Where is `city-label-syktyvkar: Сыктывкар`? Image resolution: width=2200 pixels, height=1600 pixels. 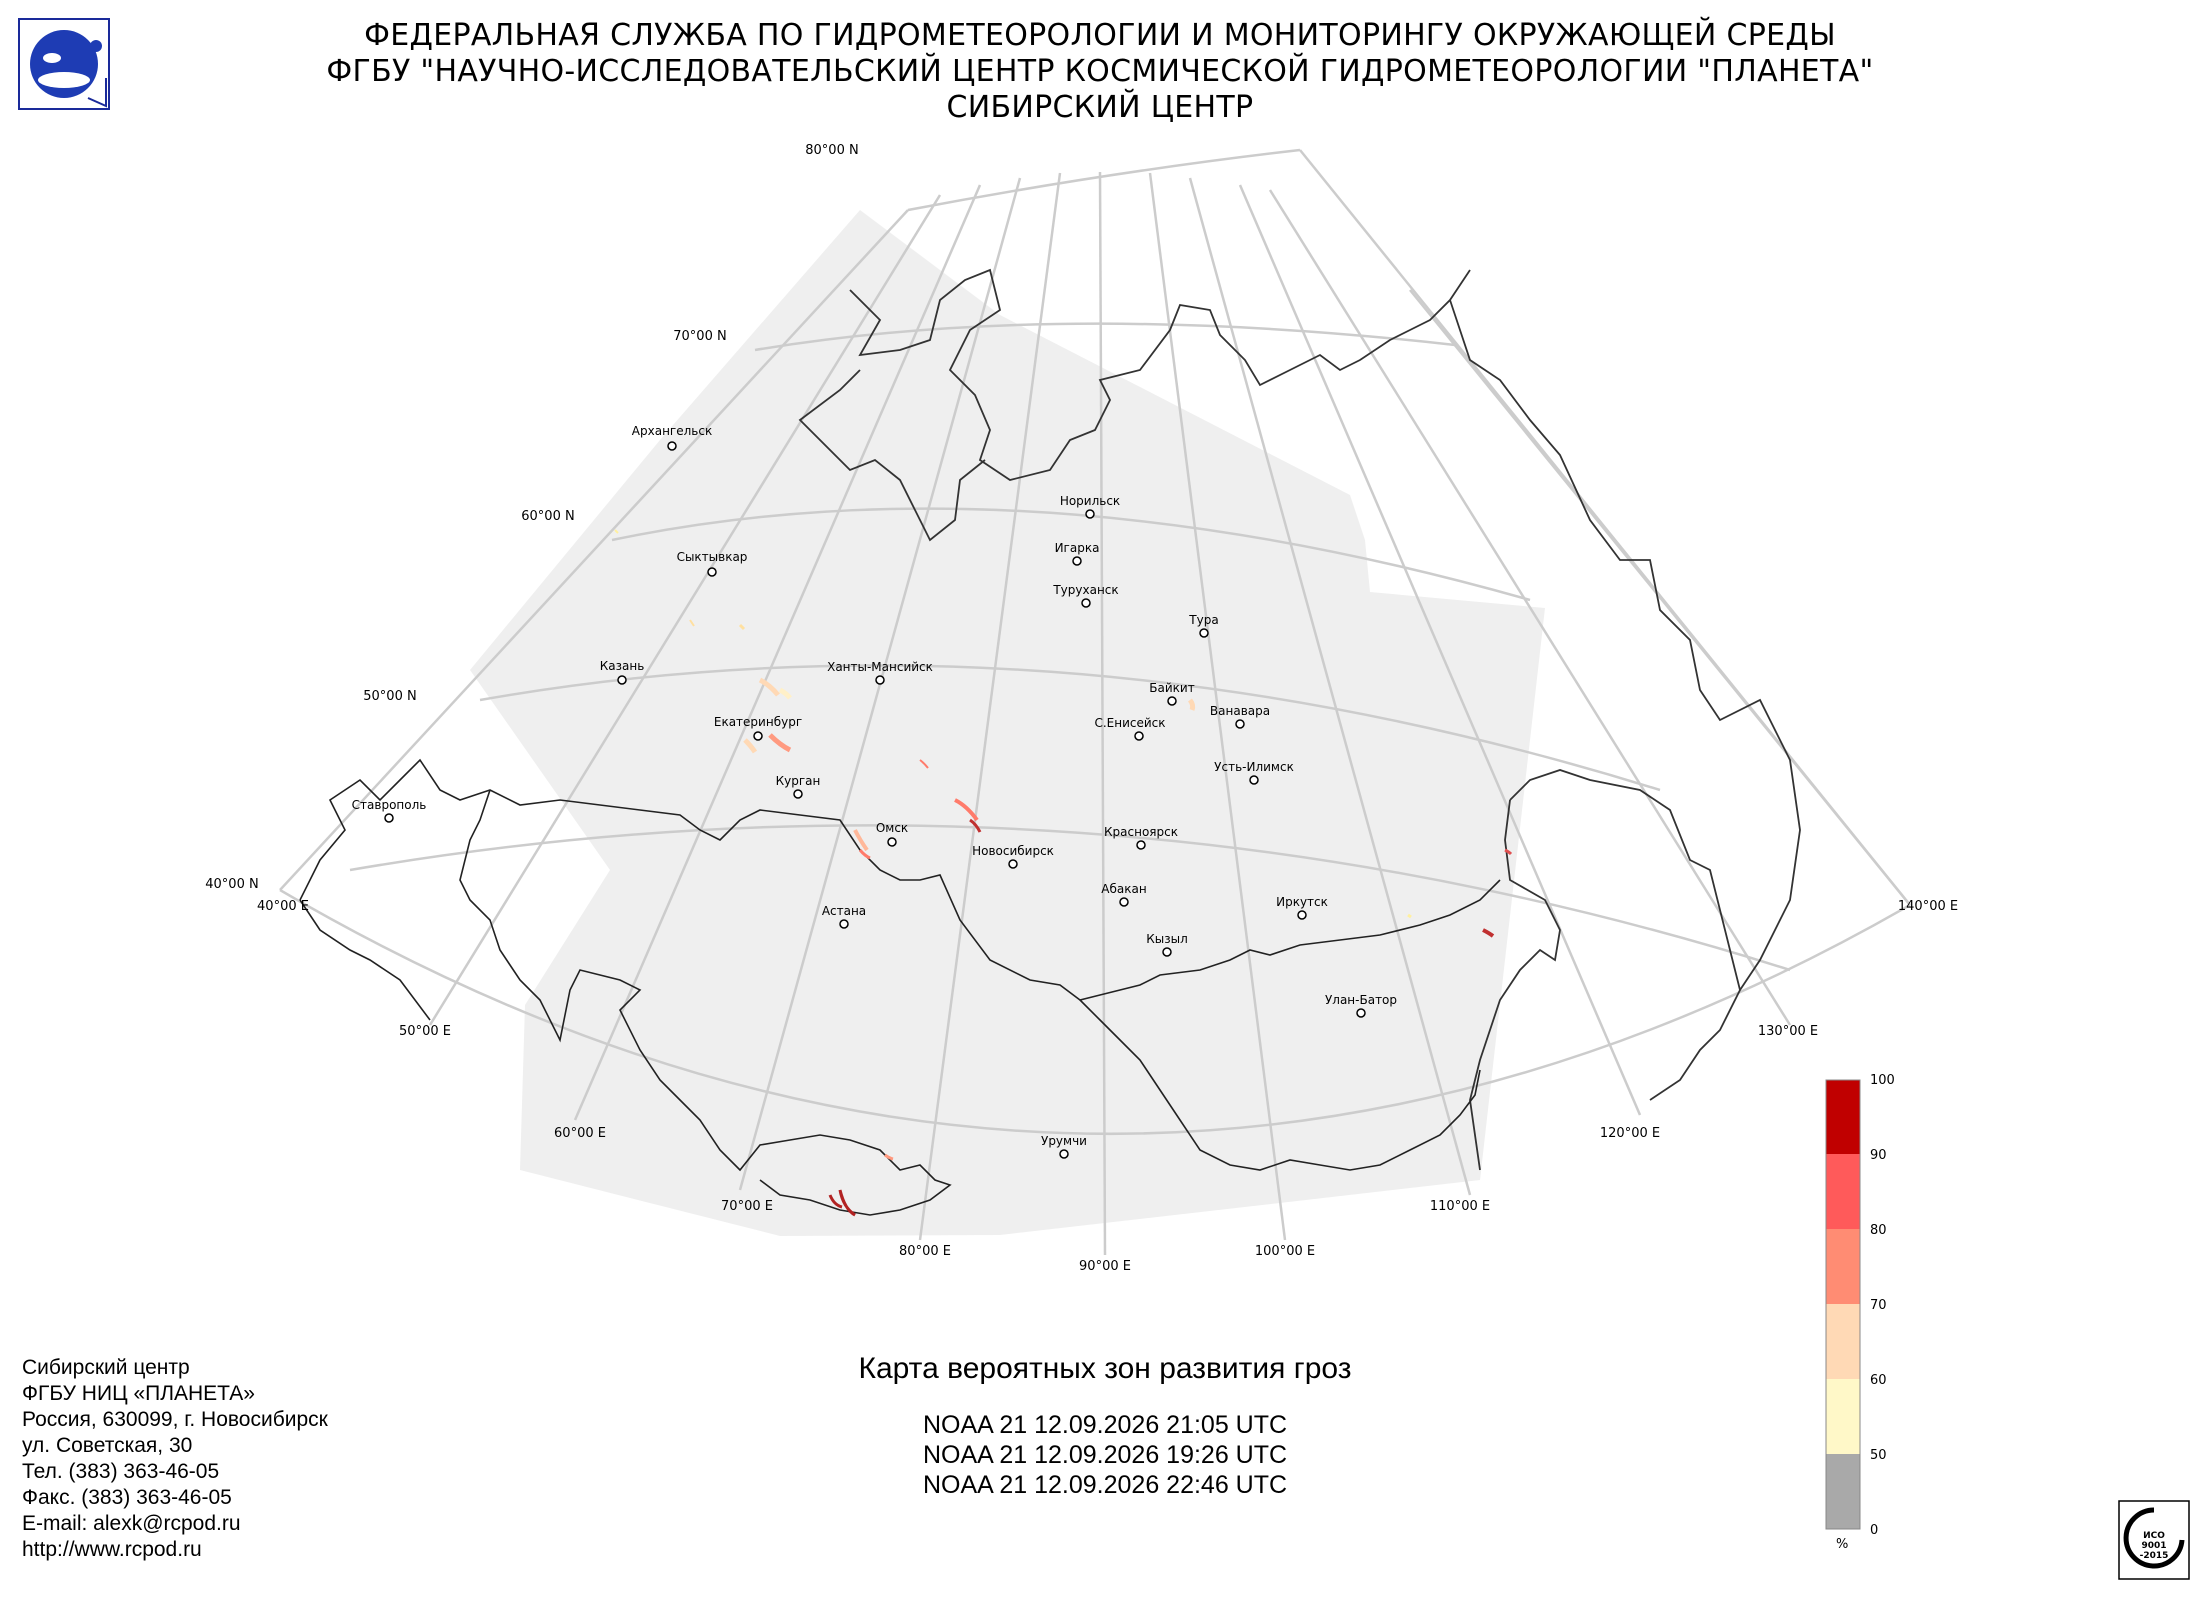
city-label-syktyvkar: Сыктывкар is located at coordinates (712, 557).